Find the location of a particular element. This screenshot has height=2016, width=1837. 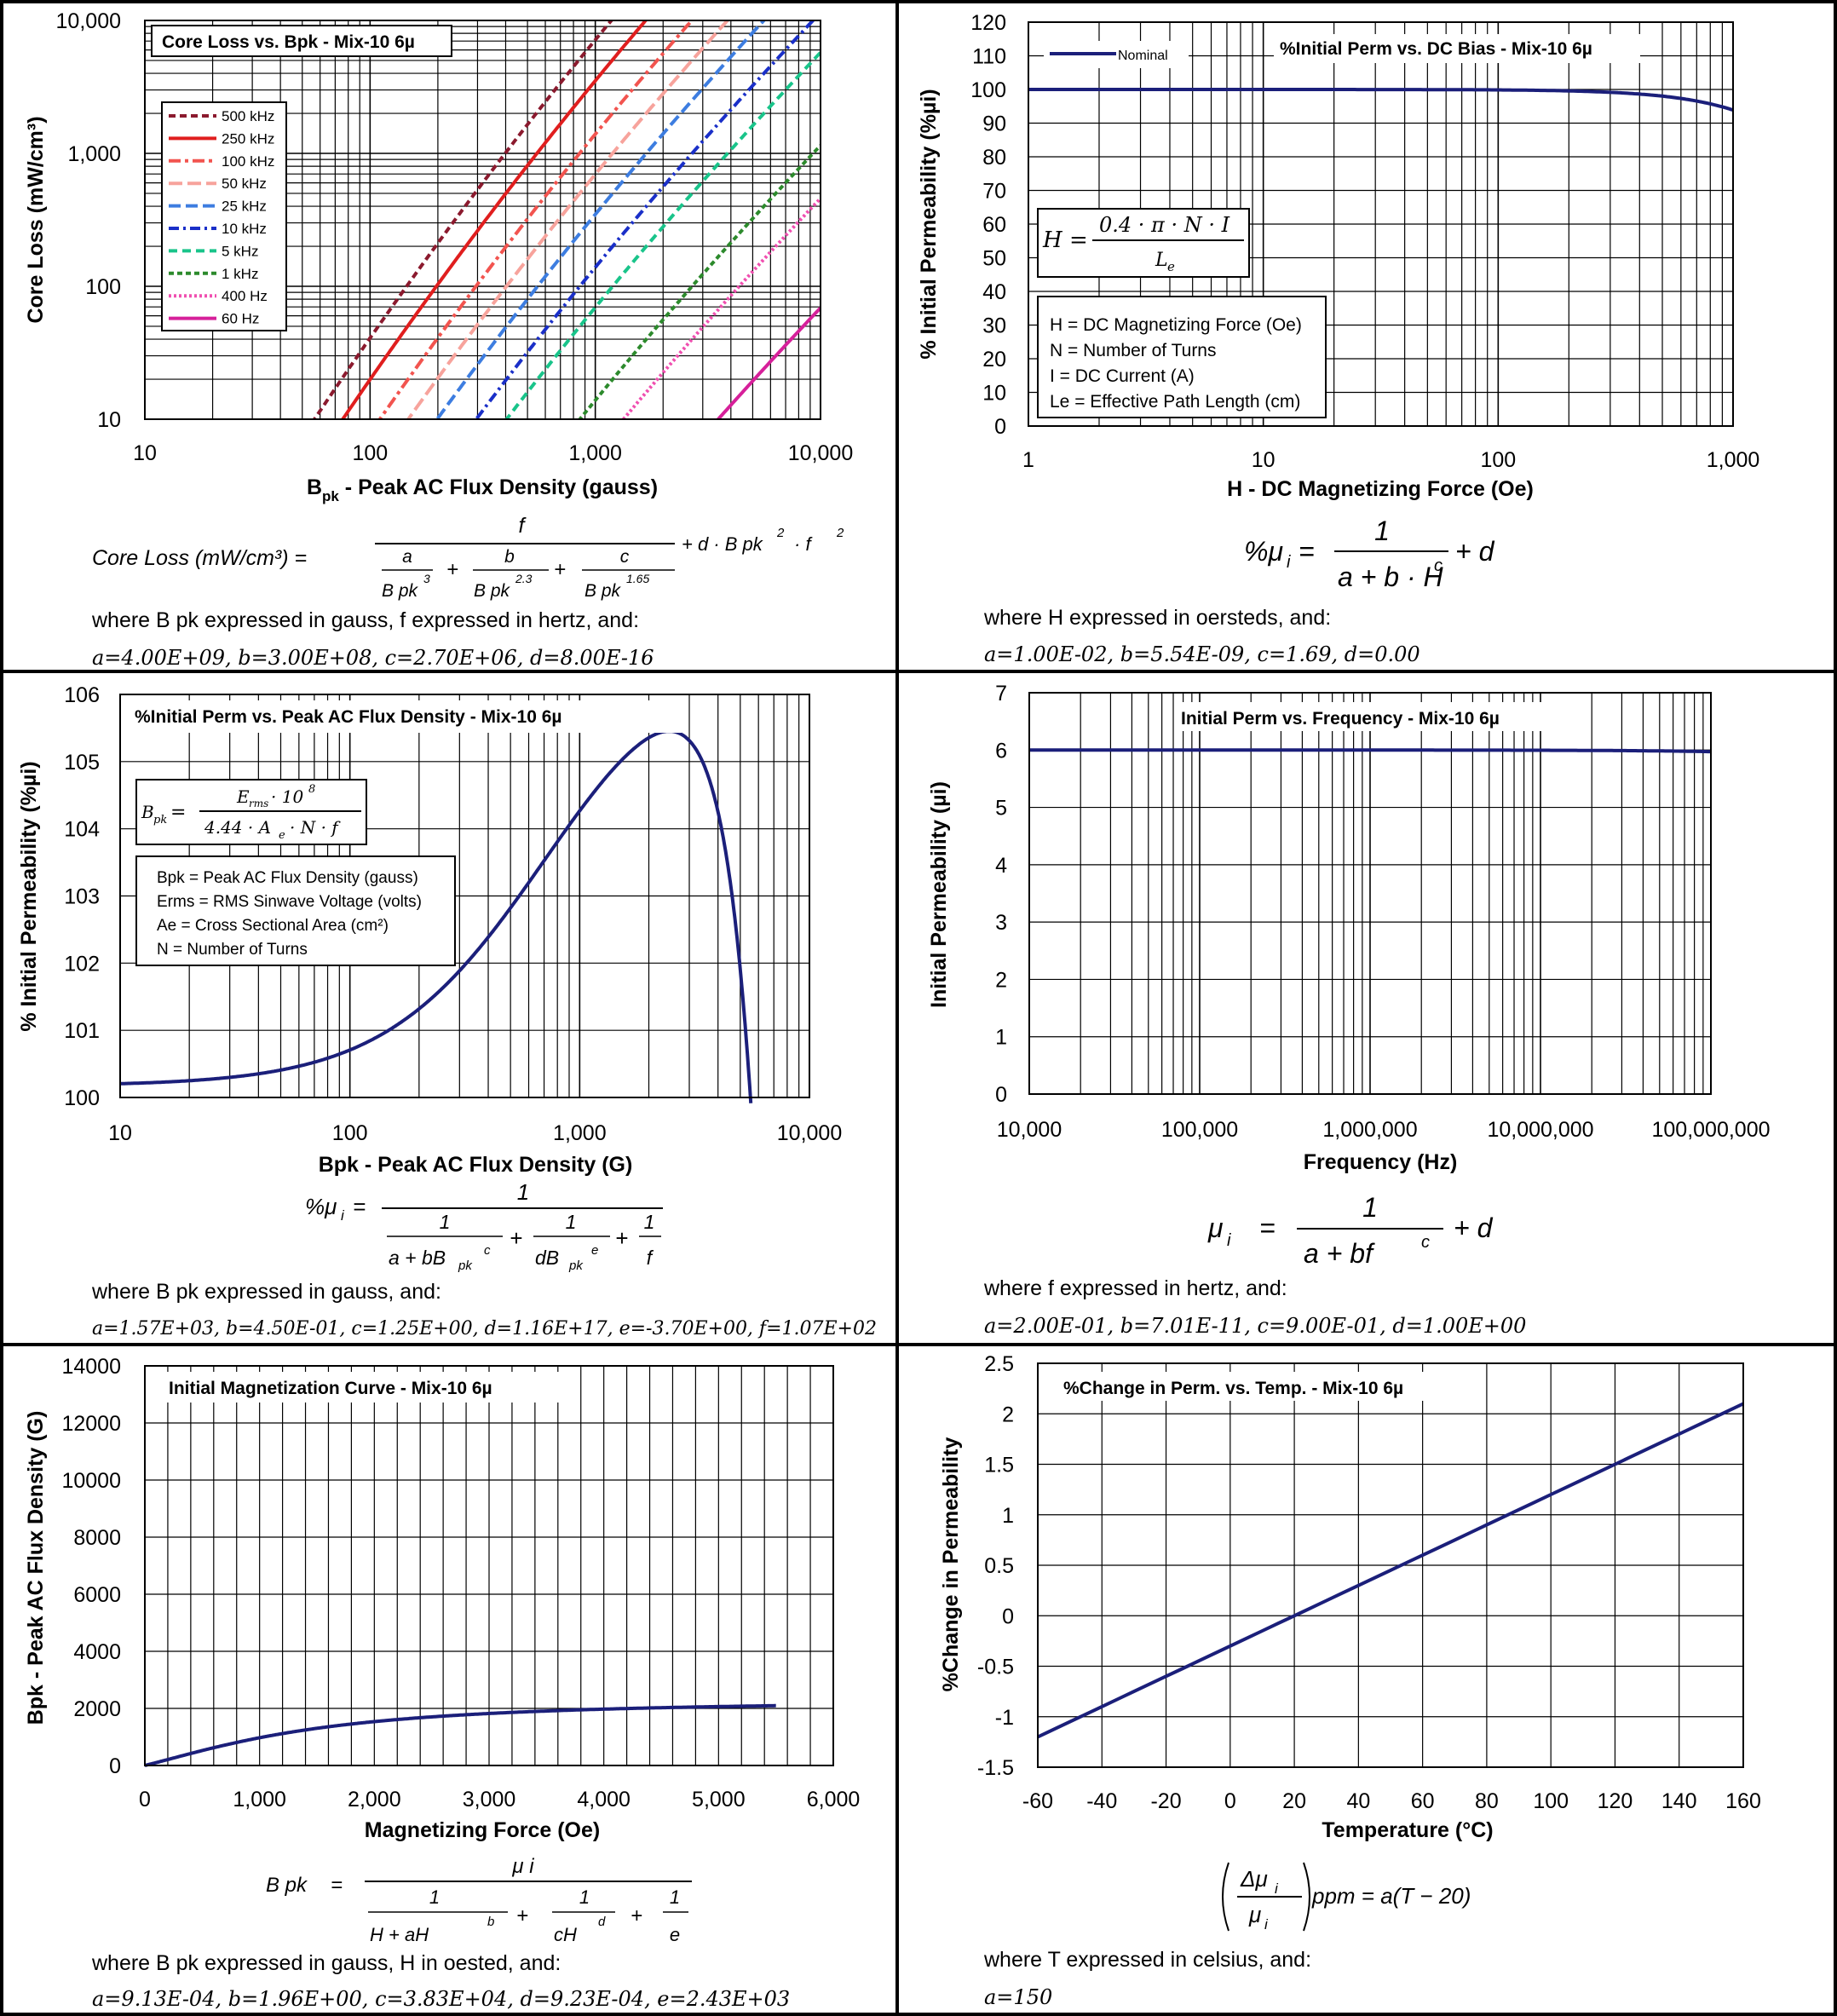

dc-bias-coefs: a=1.00E-02, b=5.54E-09, c=1.69, d=0.00 is located at coordinates (1202, 654).